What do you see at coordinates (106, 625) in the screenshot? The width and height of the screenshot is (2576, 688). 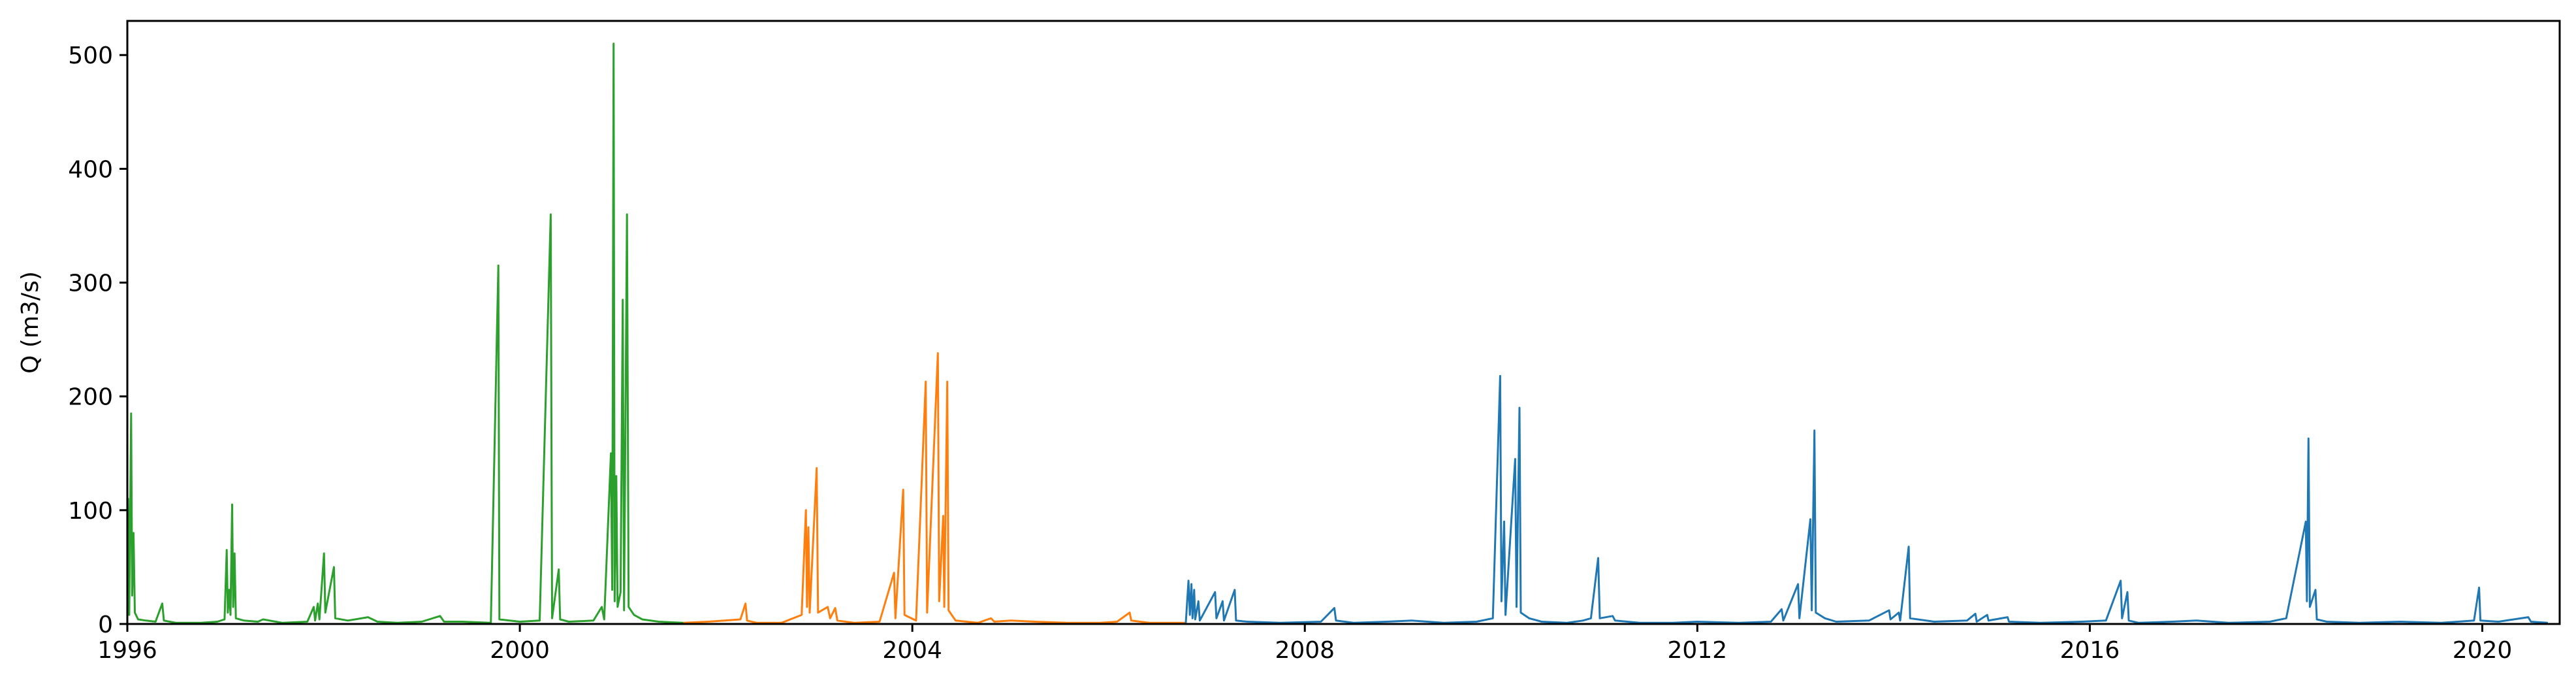 I see `y-tick-label: 0` at bounding box center [106, 625].